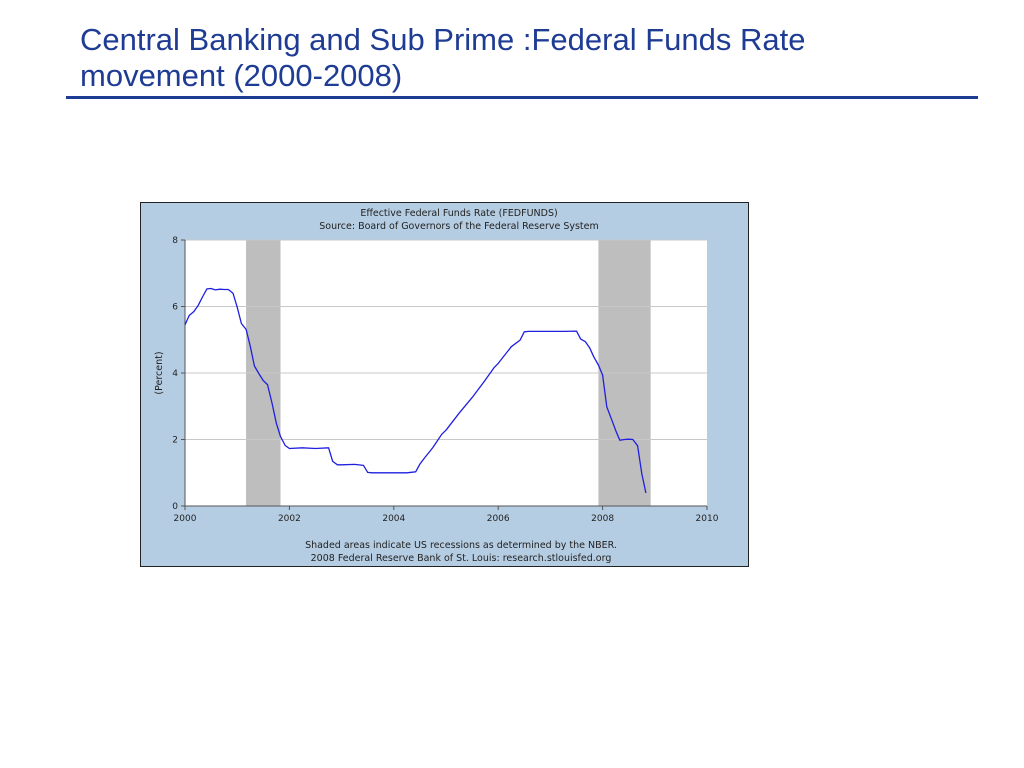 The width and height of the screenshot is (1024, 768). Describe the element at coordinates (707, 519) in the screenshot. I see `x-tick-label-2010: 2010` at that location.